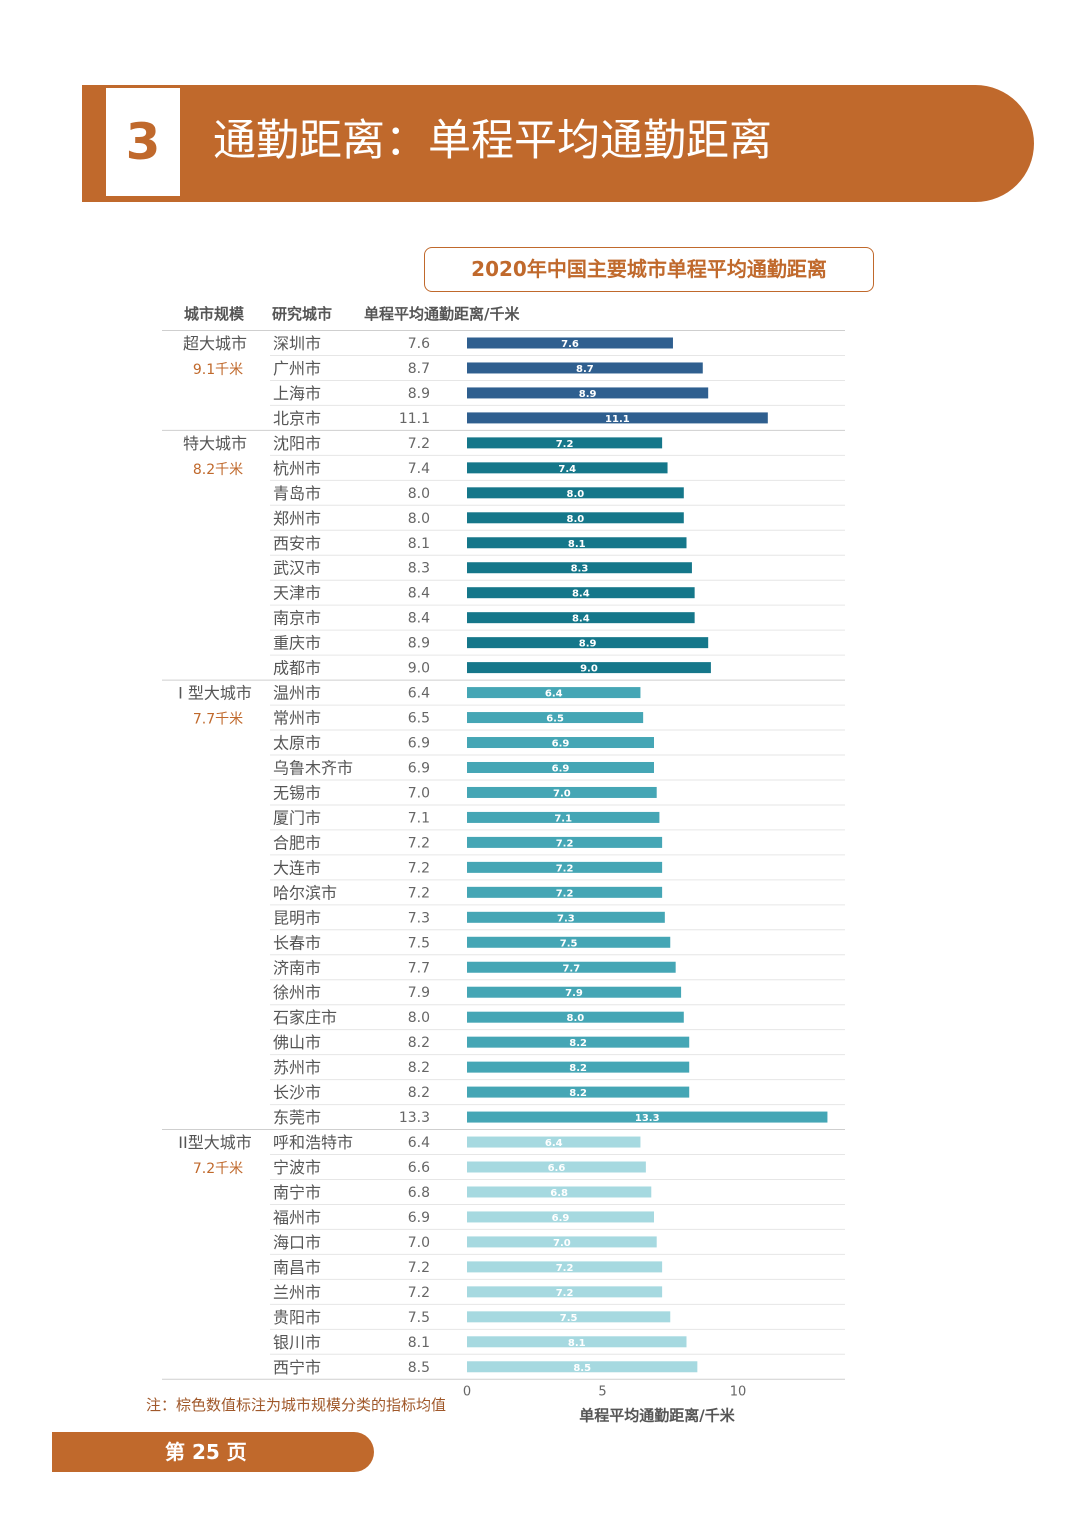 This screenshot has height=1526, width=1080. What do you see at coordinates (297, 468) in the screenshot?
I see `city-label: 杭州市` at bounding box center [297, 468].